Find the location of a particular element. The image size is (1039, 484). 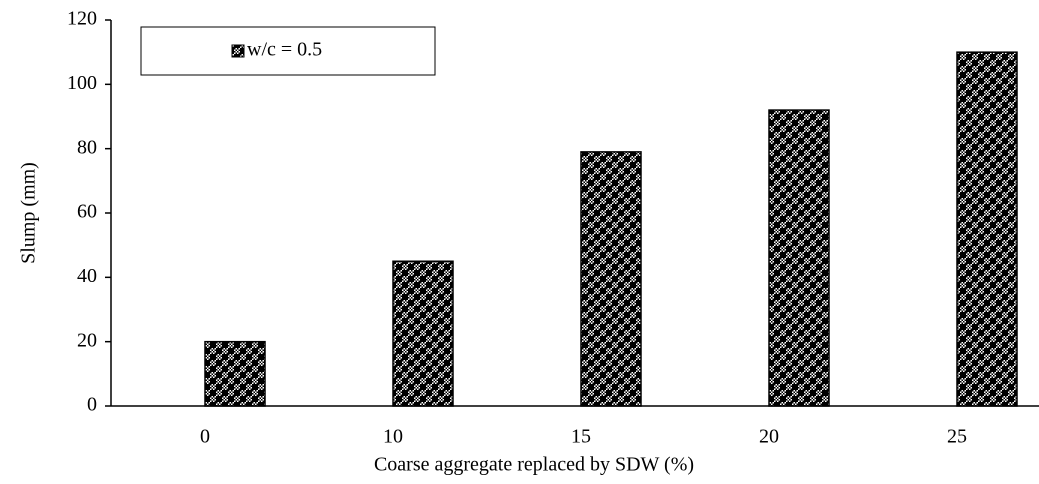

x-tick-label: 0 is located at coordinates (205, 437).